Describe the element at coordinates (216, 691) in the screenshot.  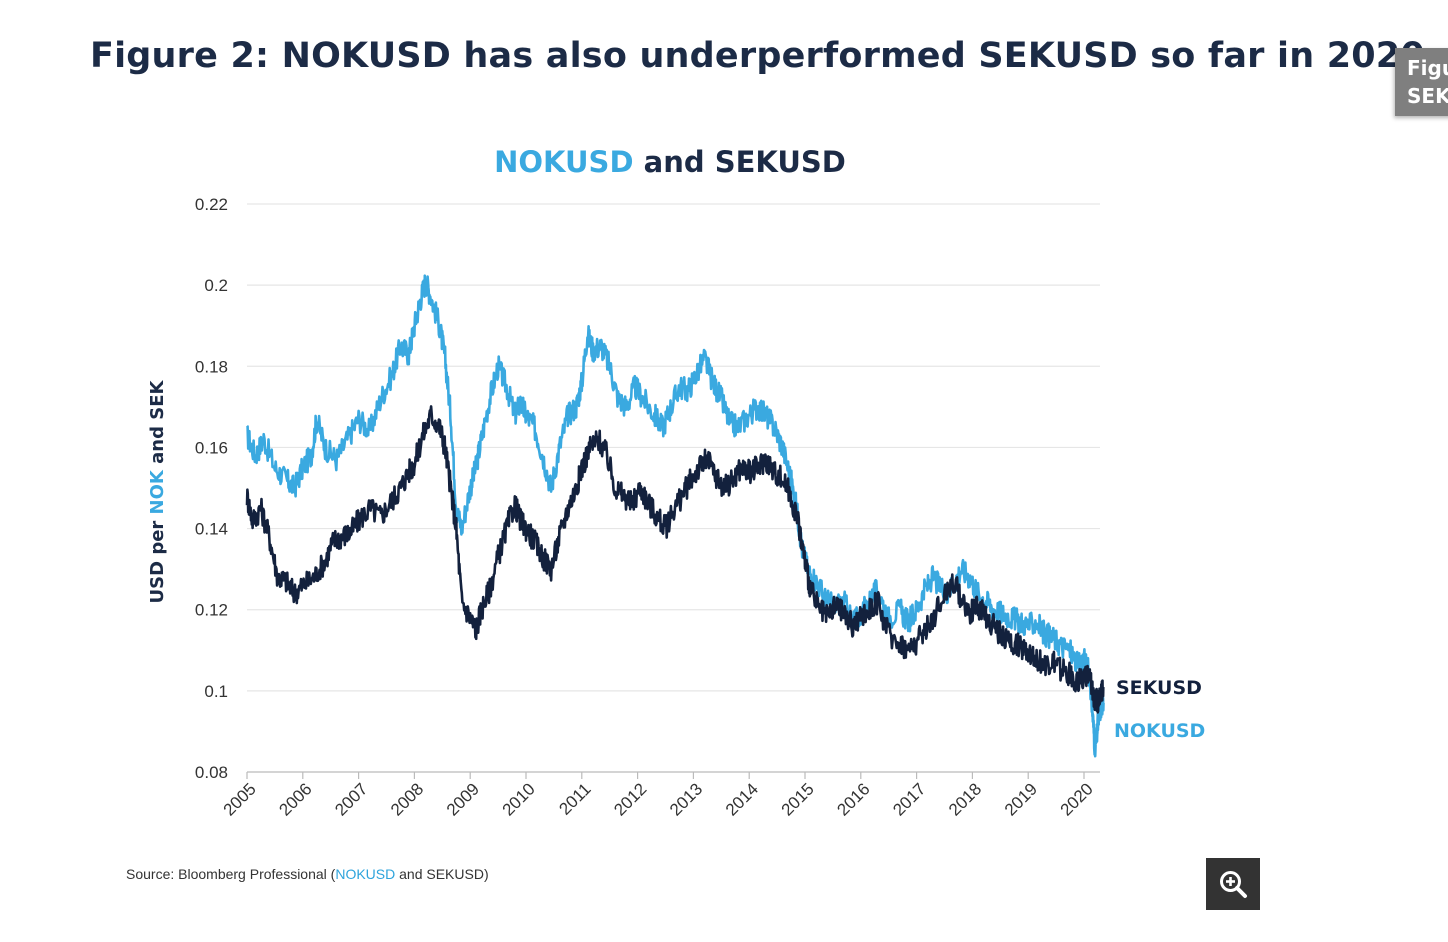
I see `y-tick-label: 0.1` at that location.